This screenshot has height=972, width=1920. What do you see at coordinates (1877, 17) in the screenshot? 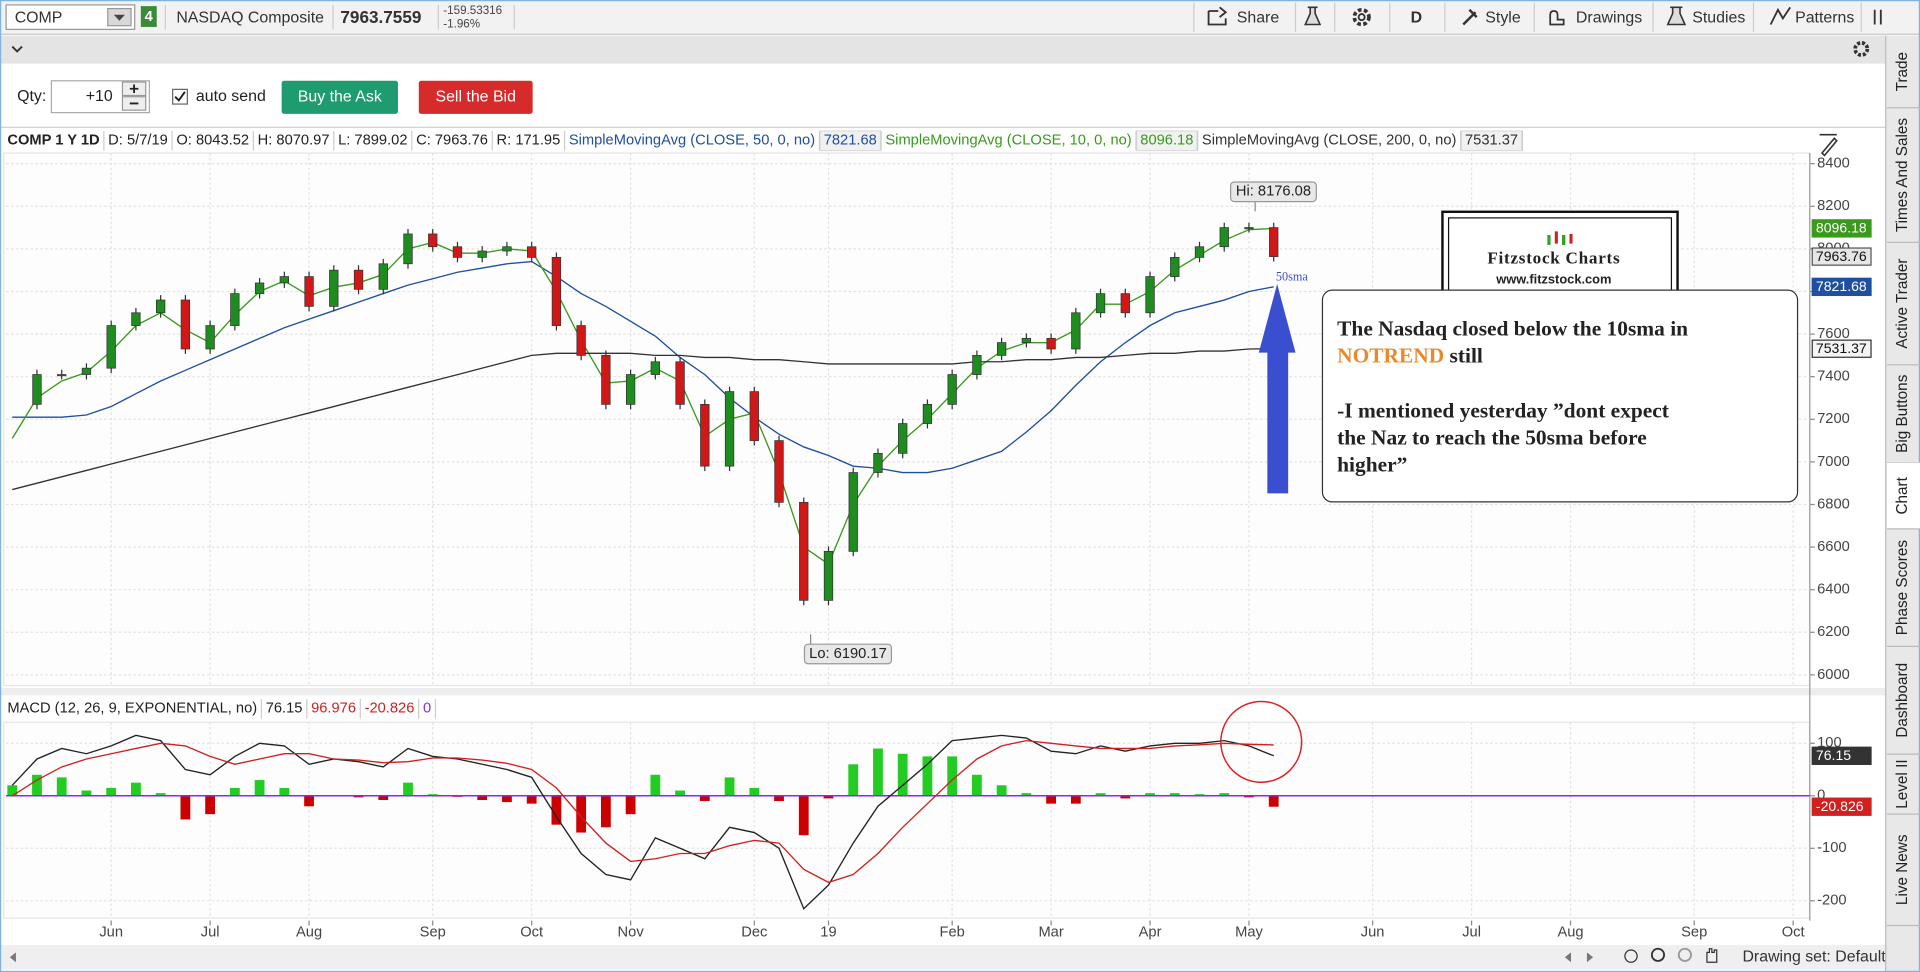
I see `panel-toggle` at bounding box center [1877, 17].